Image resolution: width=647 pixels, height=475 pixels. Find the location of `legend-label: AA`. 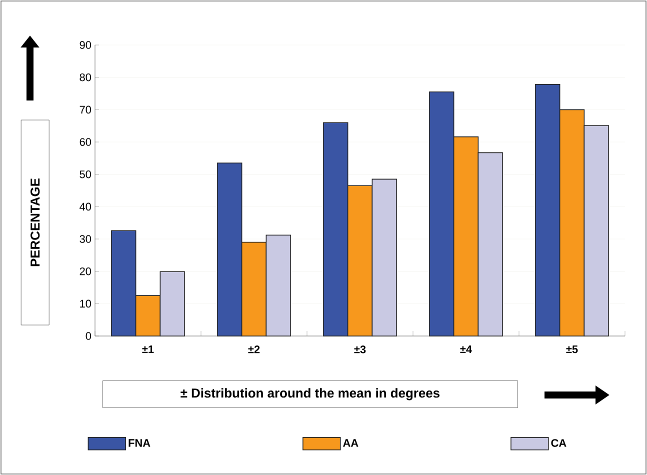

legend-label: AA is located at coordinates (350, 443).